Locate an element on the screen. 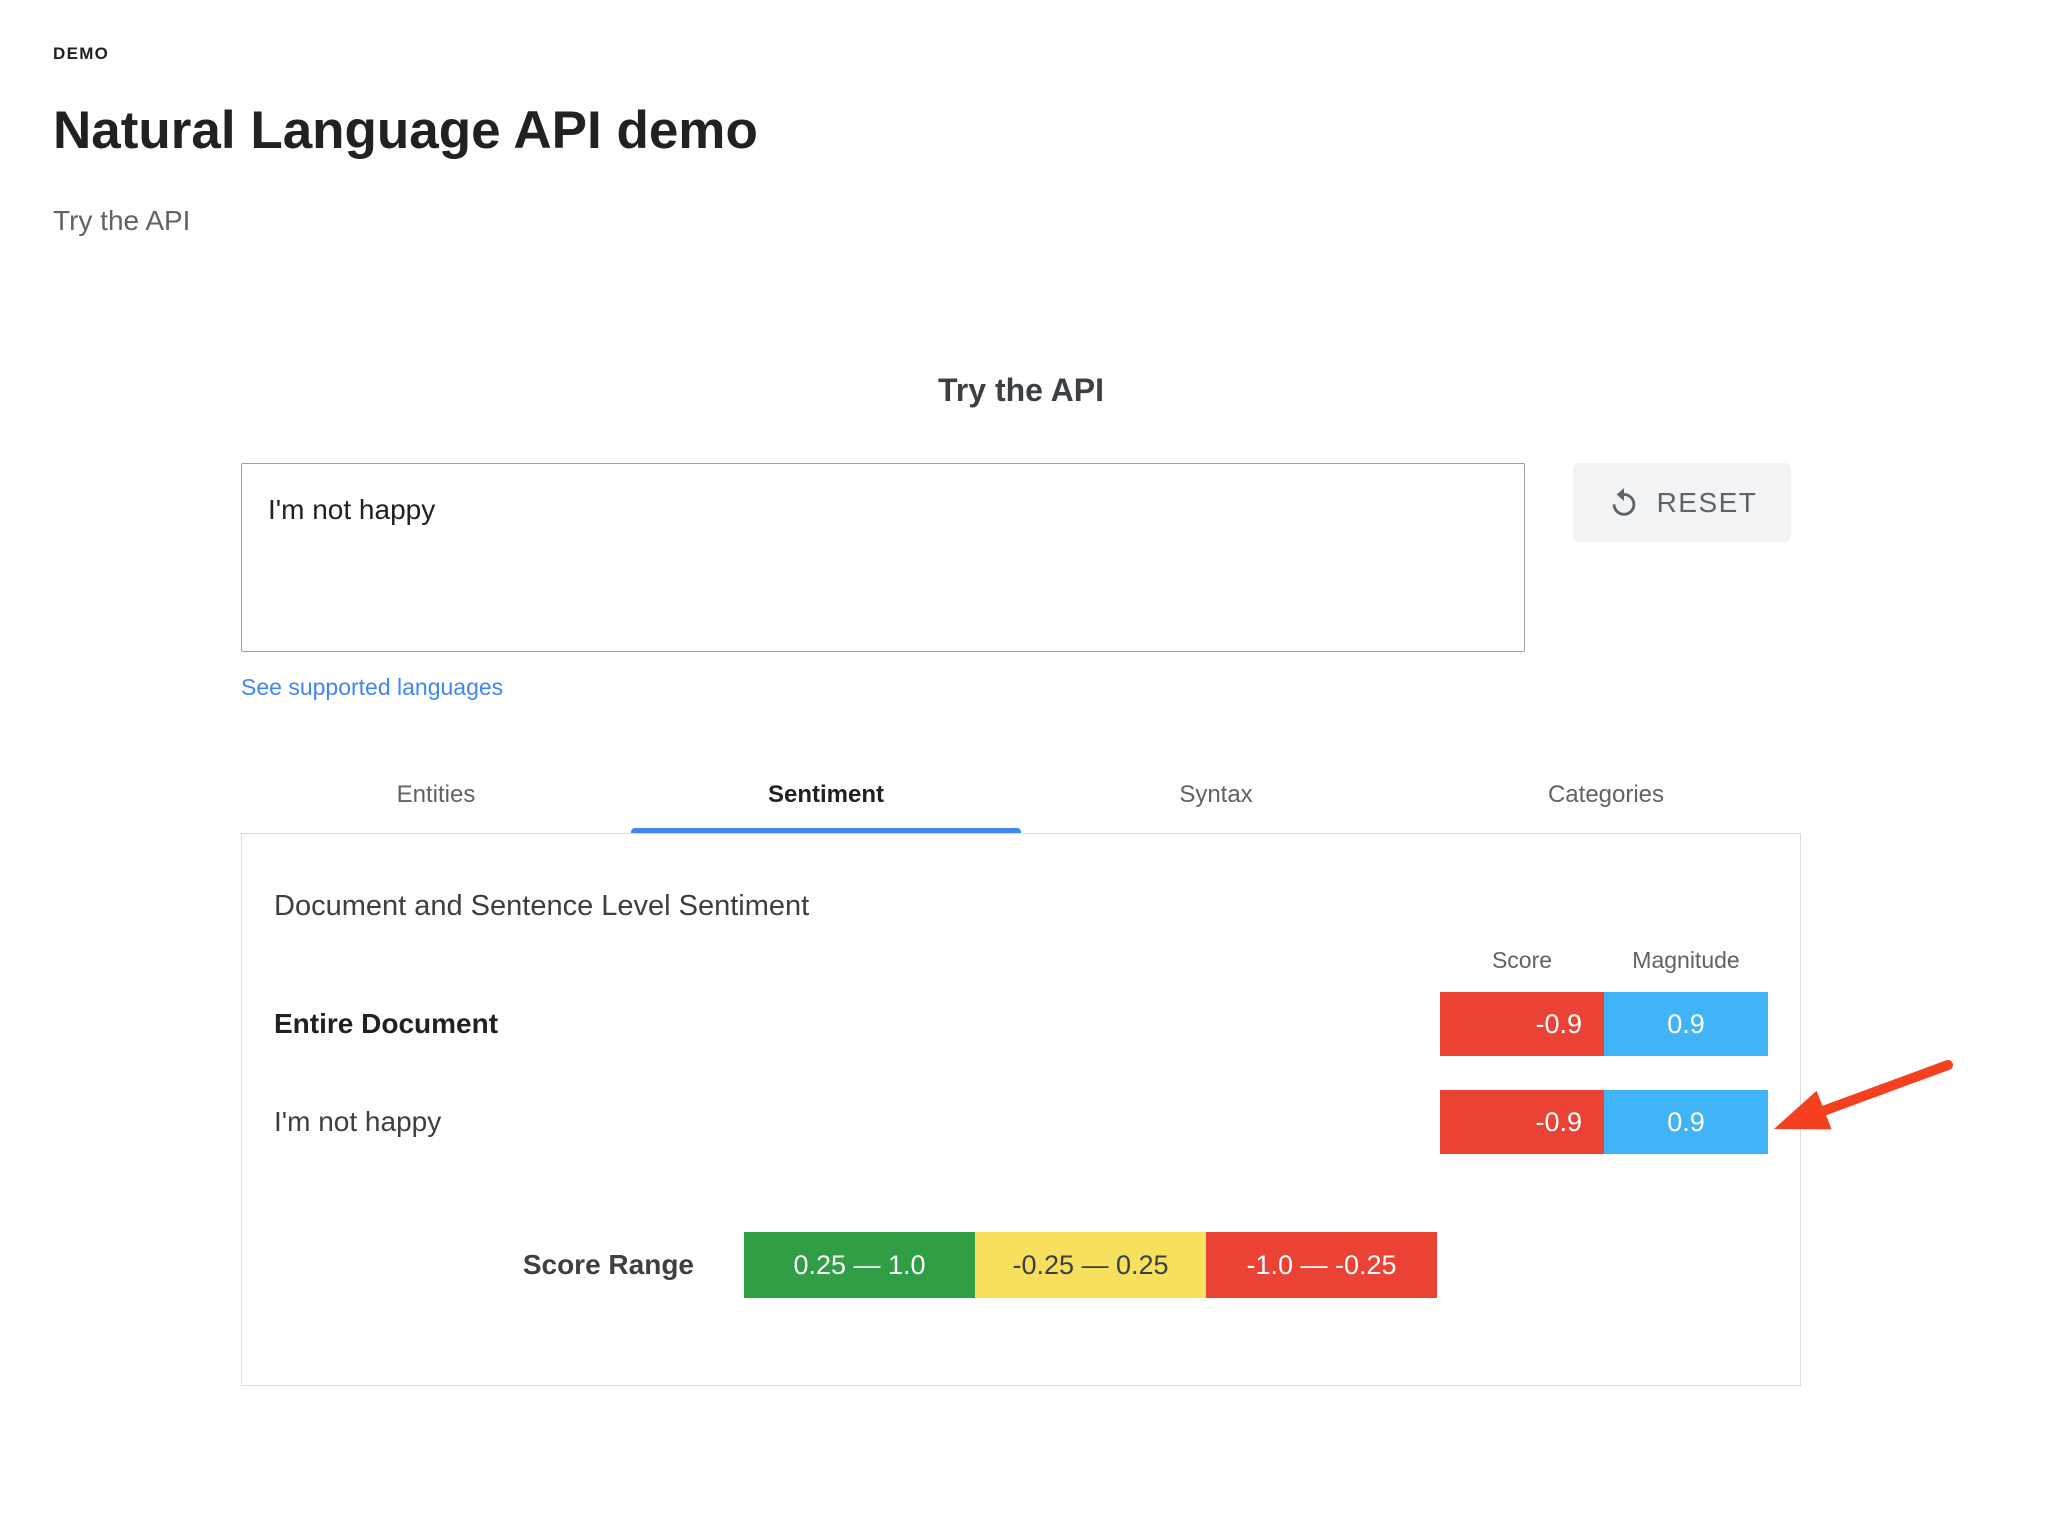 The height and width of the screenshot is (1518, 2046). reset-button-label: RESET is located at coordinates (1707, 502).